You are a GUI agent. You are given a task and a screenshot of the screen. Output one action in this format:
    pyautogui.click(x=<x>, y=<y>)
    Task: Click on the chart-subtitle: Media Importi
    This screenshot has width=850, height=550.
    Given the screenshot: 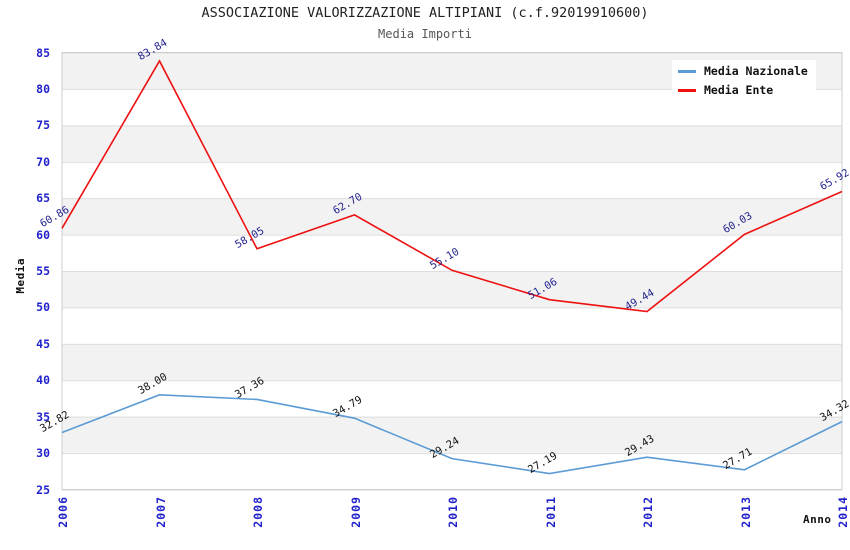 What is the action you would take?
    pyautogui.click(x=425, y=34)
    